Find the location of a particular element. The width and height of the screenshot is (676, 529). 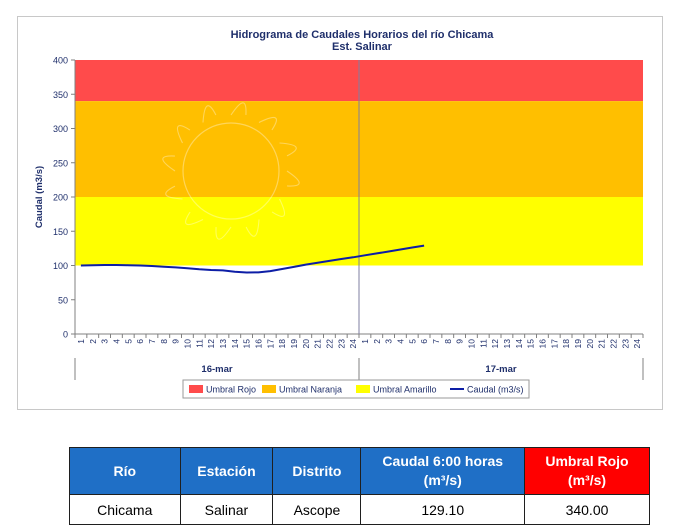

header-caudal: Caudal 6:00 horas (m³/s) is located at coordinates (442, 471).